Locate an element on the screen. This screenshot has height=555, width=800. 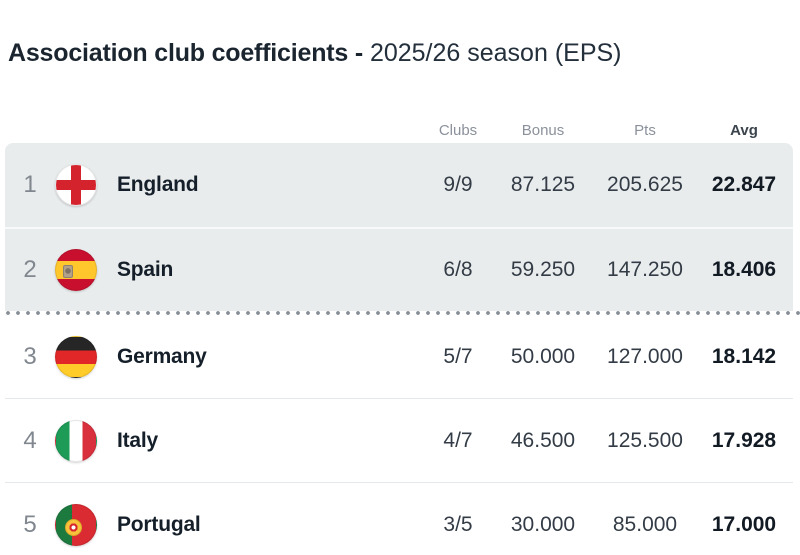
pts-value: 205.625 is located at coordinates (645, 184).